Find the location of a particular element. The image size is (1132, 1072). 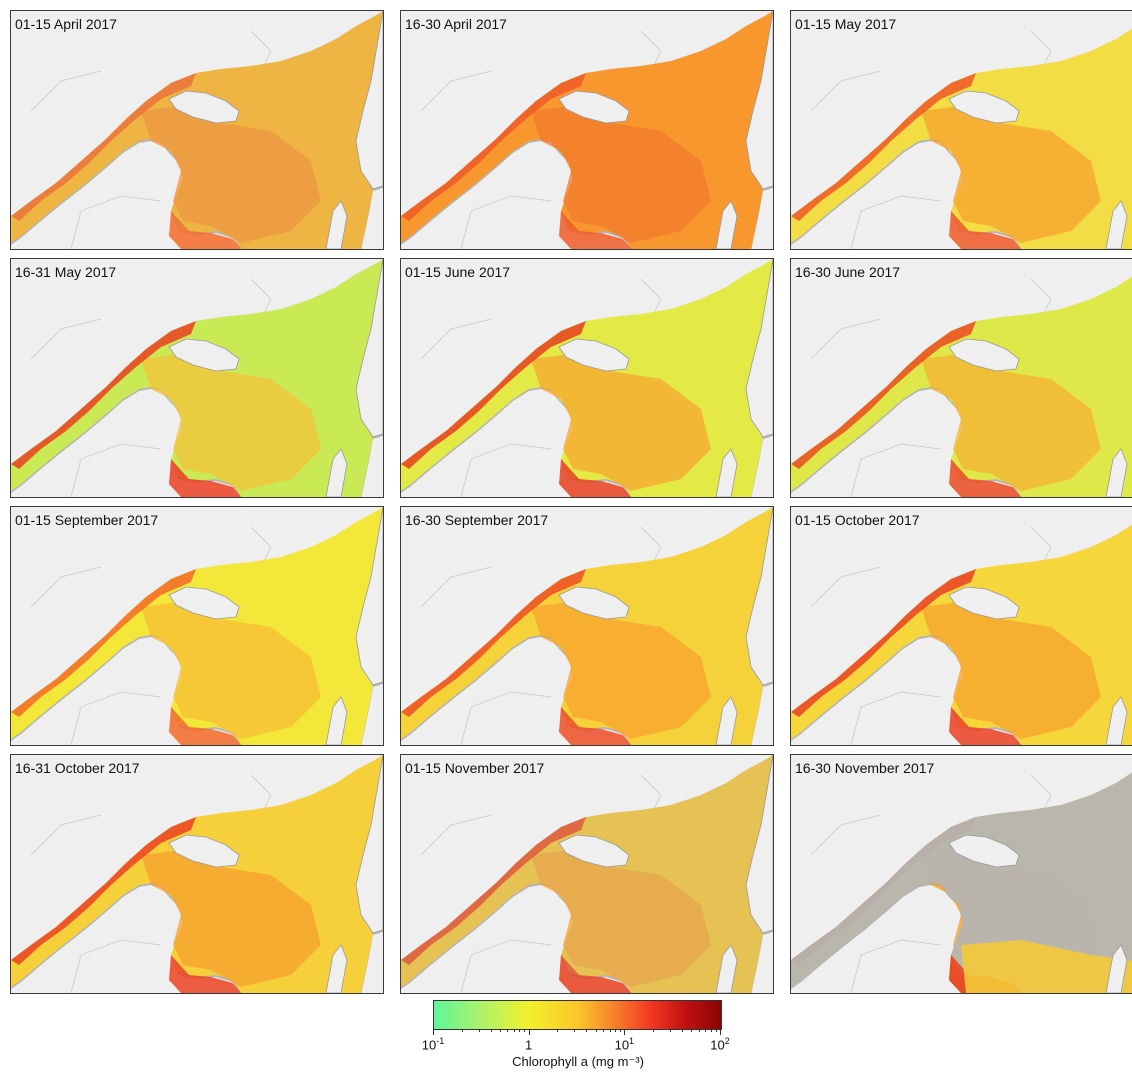

map-panel: 01-15 May 2017 is located at coordinates (961, 130).